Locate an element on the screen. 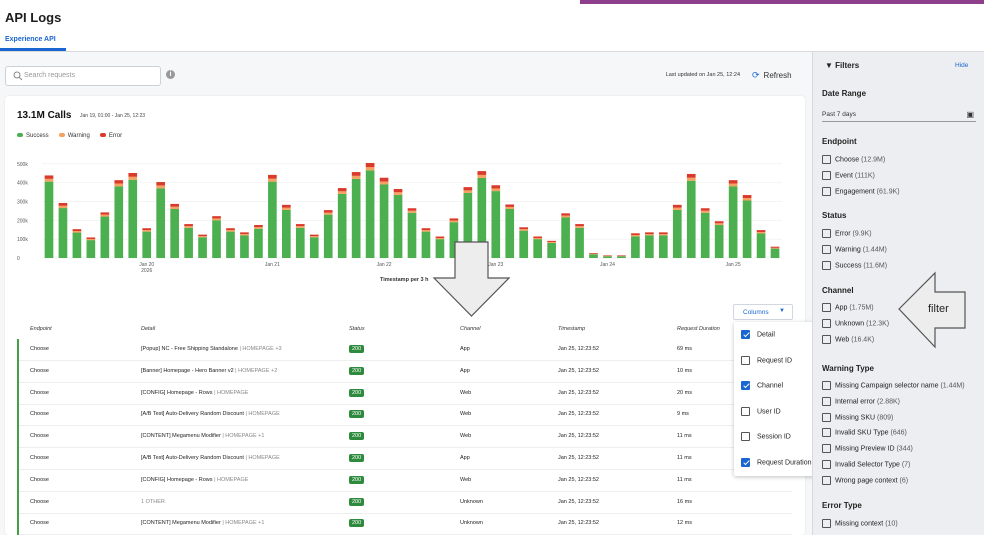  column-toggle-request-duration: Request Duration is located at coordinates (776, 462).